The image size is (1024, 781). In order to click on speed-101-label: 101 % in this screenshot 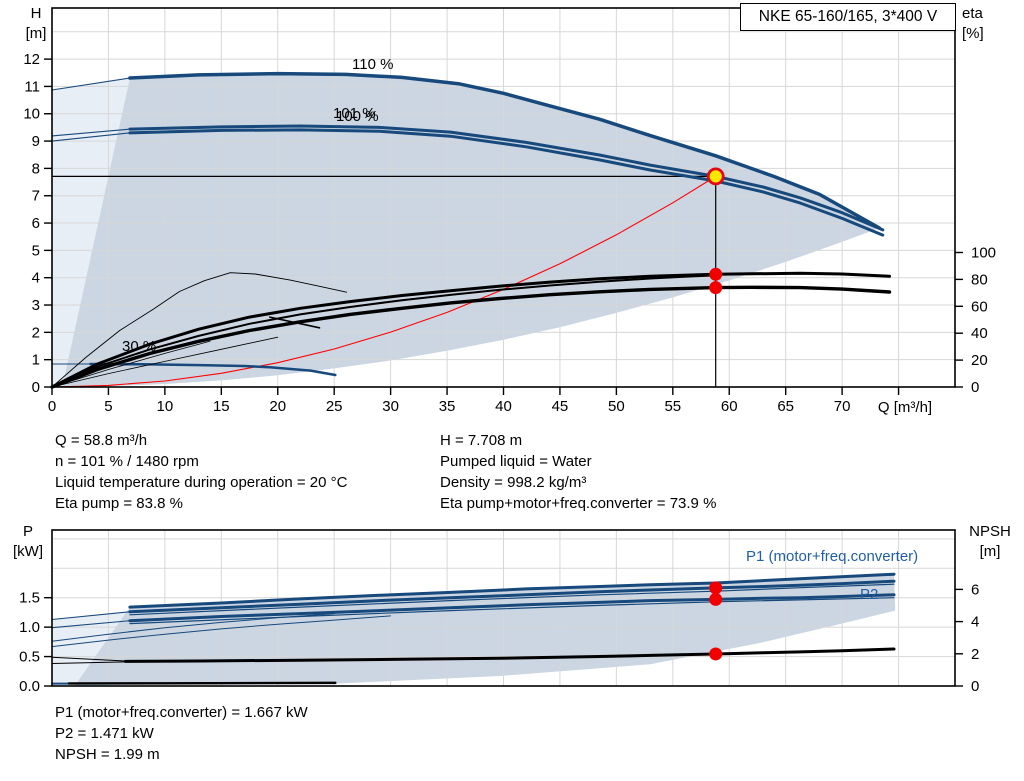, I will do `click(354, 113)`.